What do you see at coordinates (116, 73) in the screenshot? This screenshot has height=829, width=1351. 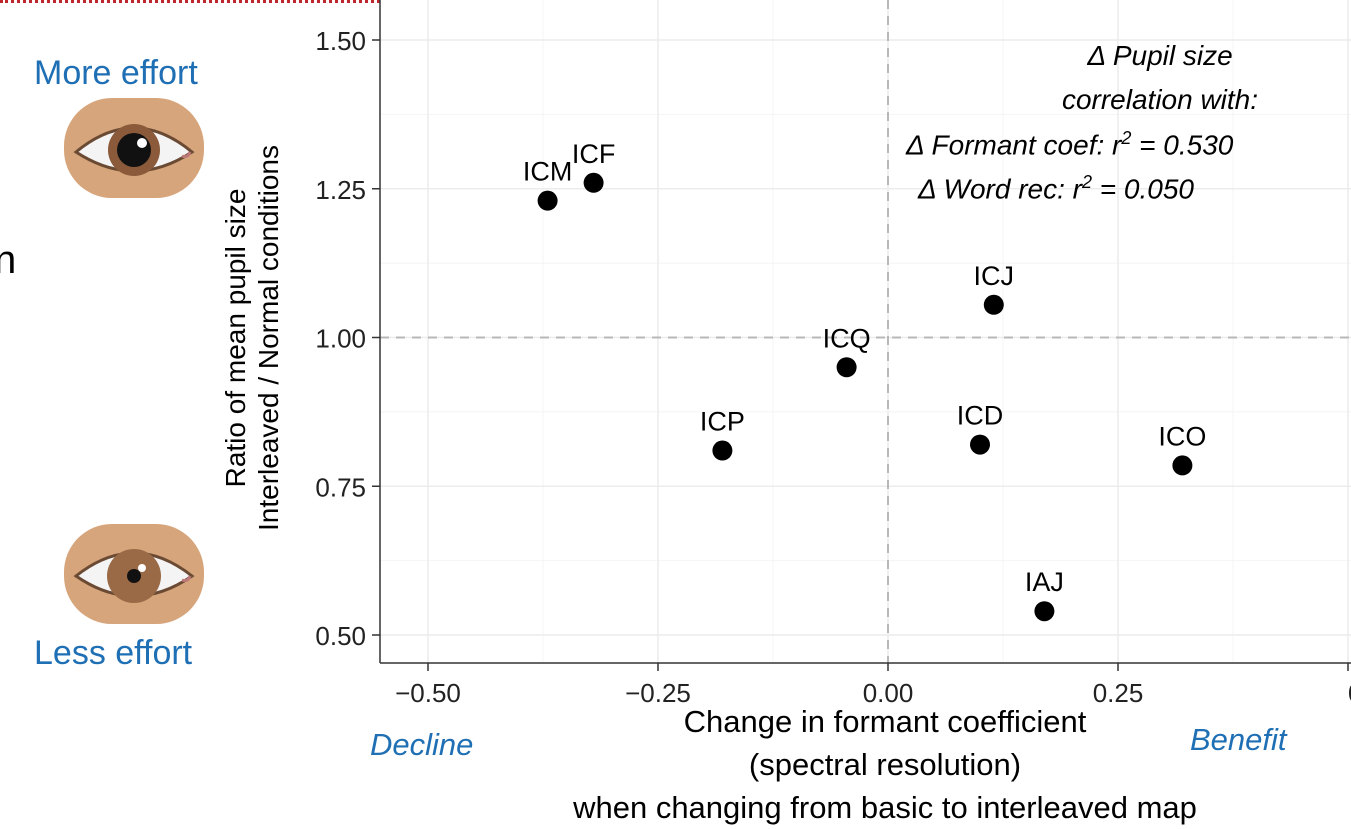 I see `more-effort-label: More effort` at bounding box center [116, 73].